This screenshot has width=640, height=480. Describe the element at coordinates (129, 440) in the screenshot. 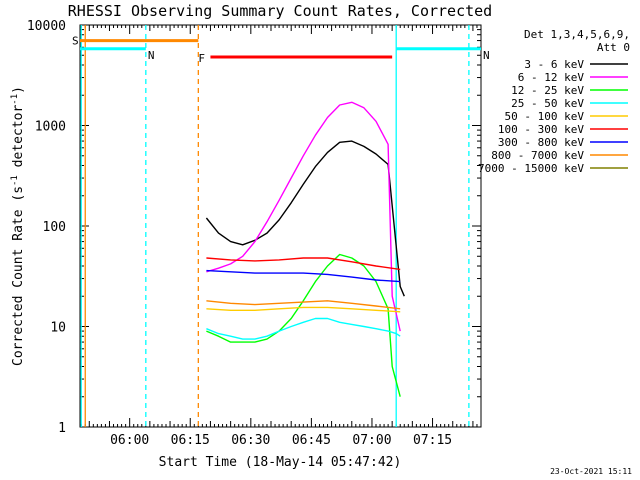

I see `x-tick-label: 06:00` at that location.